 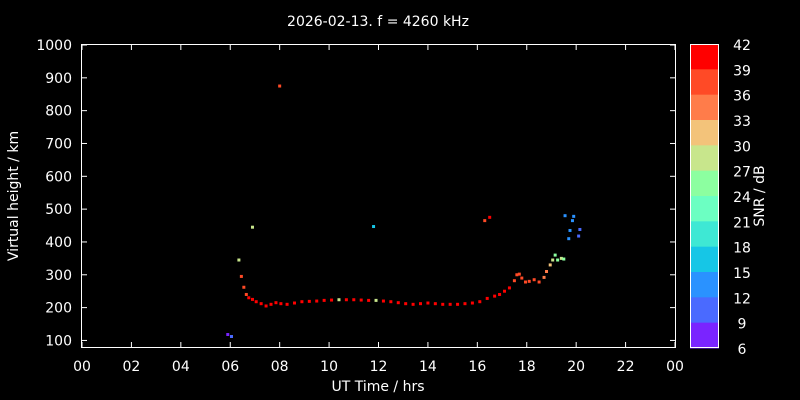 I want to click on colorbar-frame, so click(x=704, y=196).